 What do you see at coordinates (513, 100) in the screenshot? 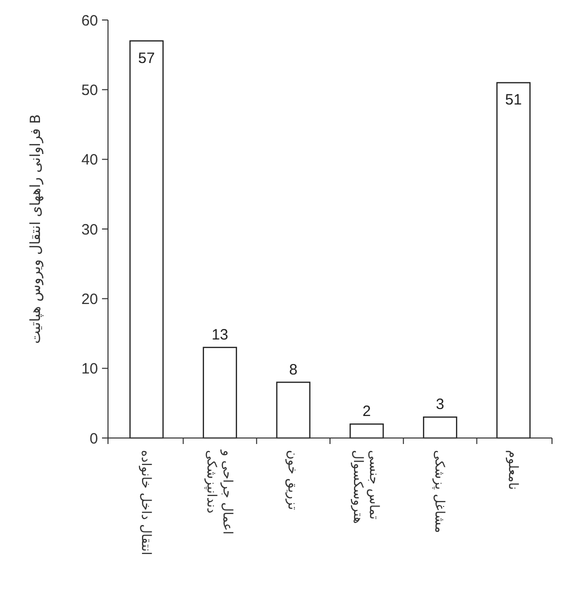
I see `data-label: 51` at bounding box center [513, 100].